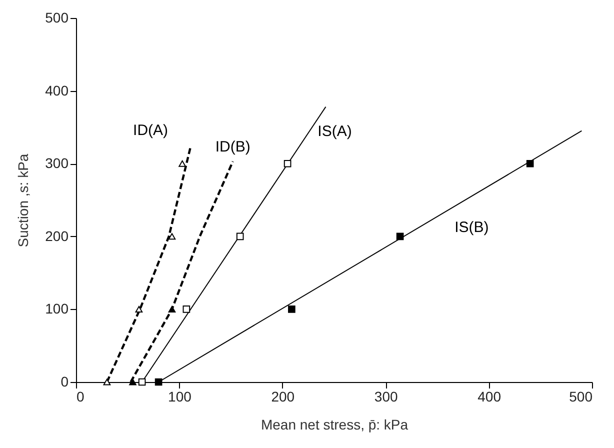 Image resolution: width=614 pixels, height=448 pixels. I want to click on x-tick-label: 0, so click(80, 396).